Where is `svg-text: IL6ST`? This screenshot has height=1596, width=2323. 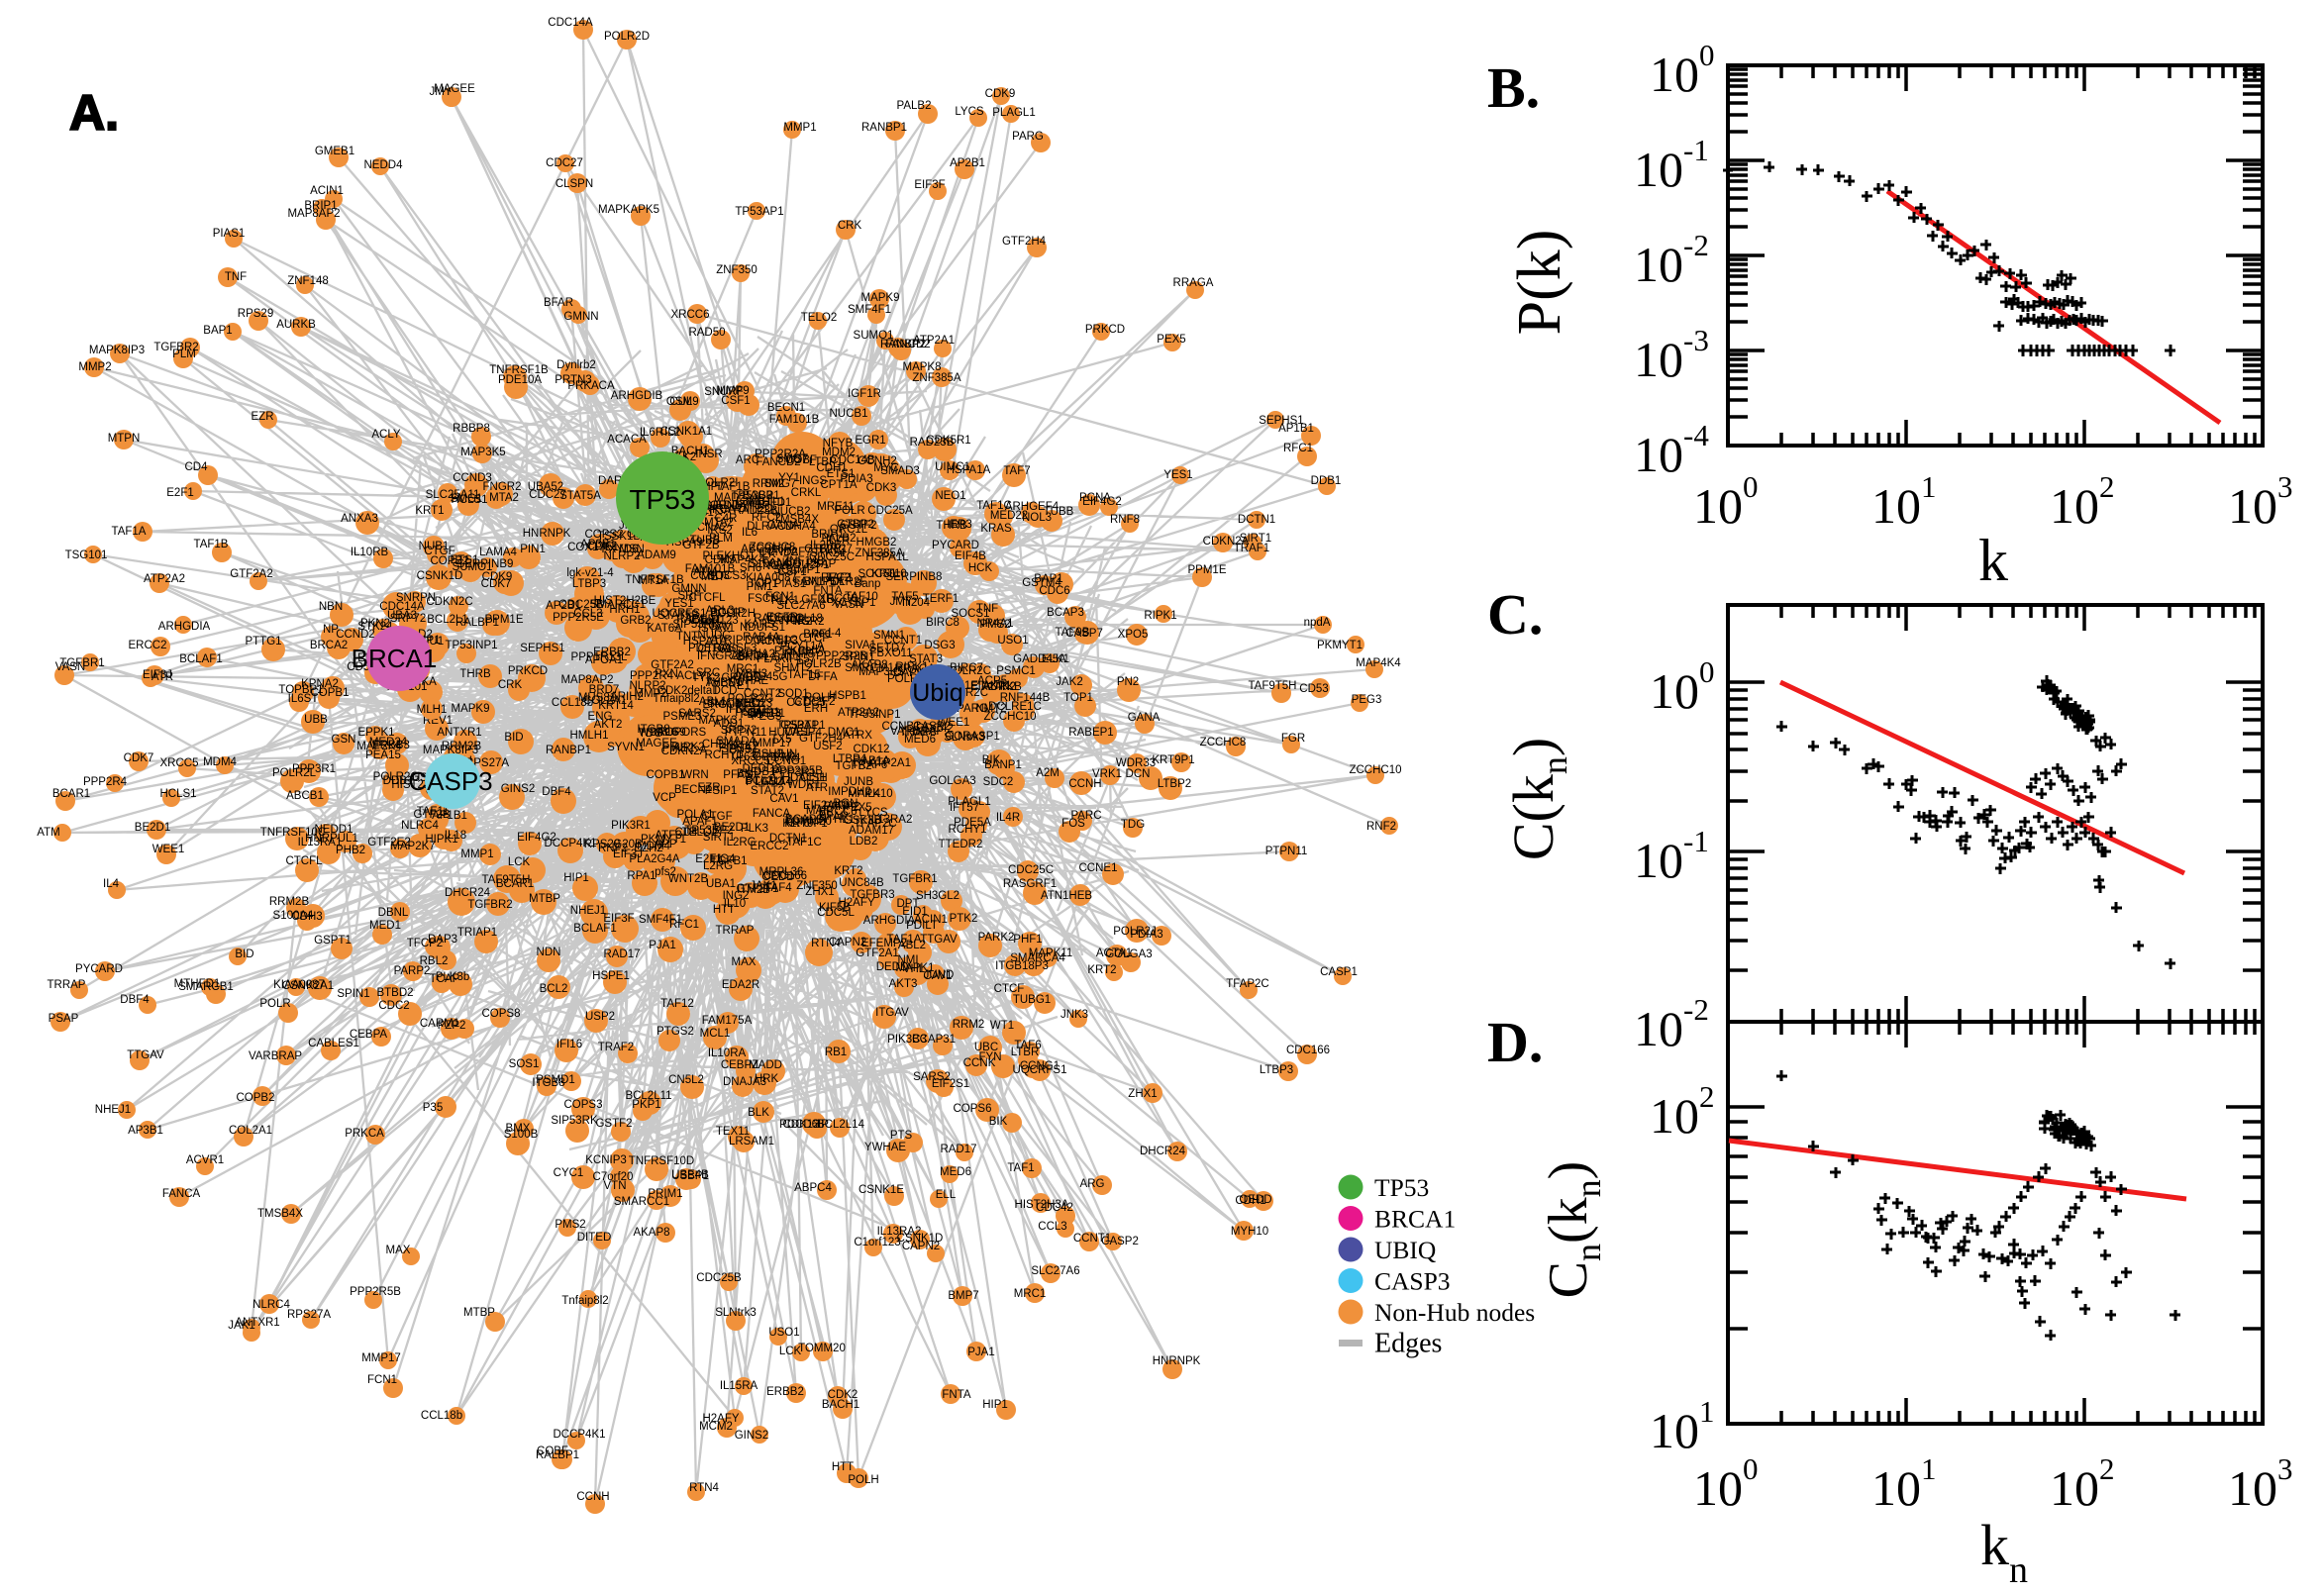 svg-text: IL6ST is located at coordinates (303, 699).